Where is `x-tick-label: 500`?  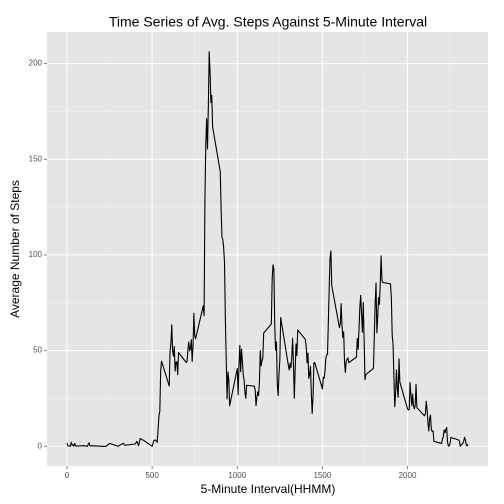
x-tick-label: 500 is located at coordinates (152, 475).